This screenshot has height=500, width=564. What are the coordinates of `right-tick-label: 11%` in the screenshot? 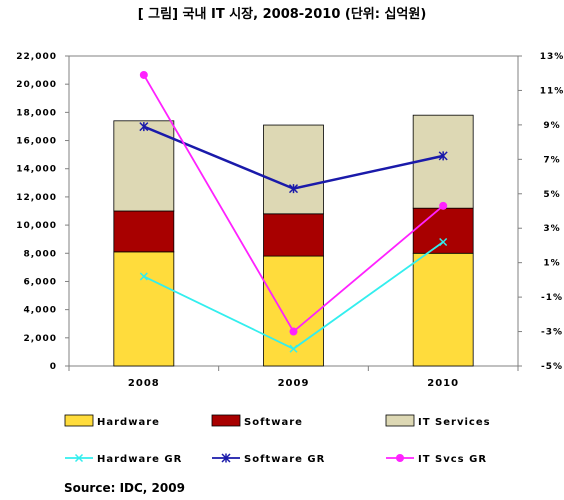 It's located at (552, 91).